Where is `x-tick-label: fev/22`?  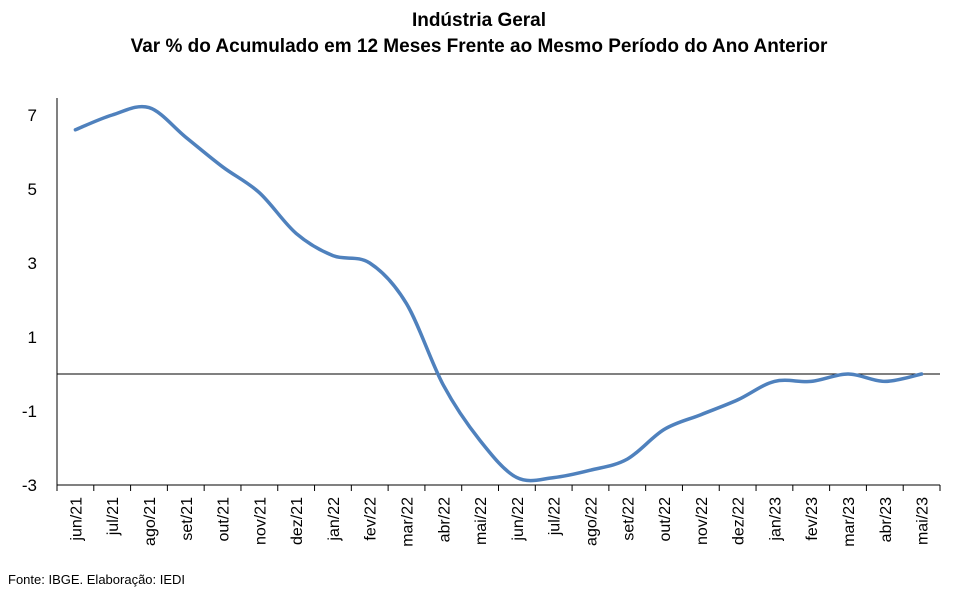 x-tick-label: fev/22 is located at coordinates (371, 519).